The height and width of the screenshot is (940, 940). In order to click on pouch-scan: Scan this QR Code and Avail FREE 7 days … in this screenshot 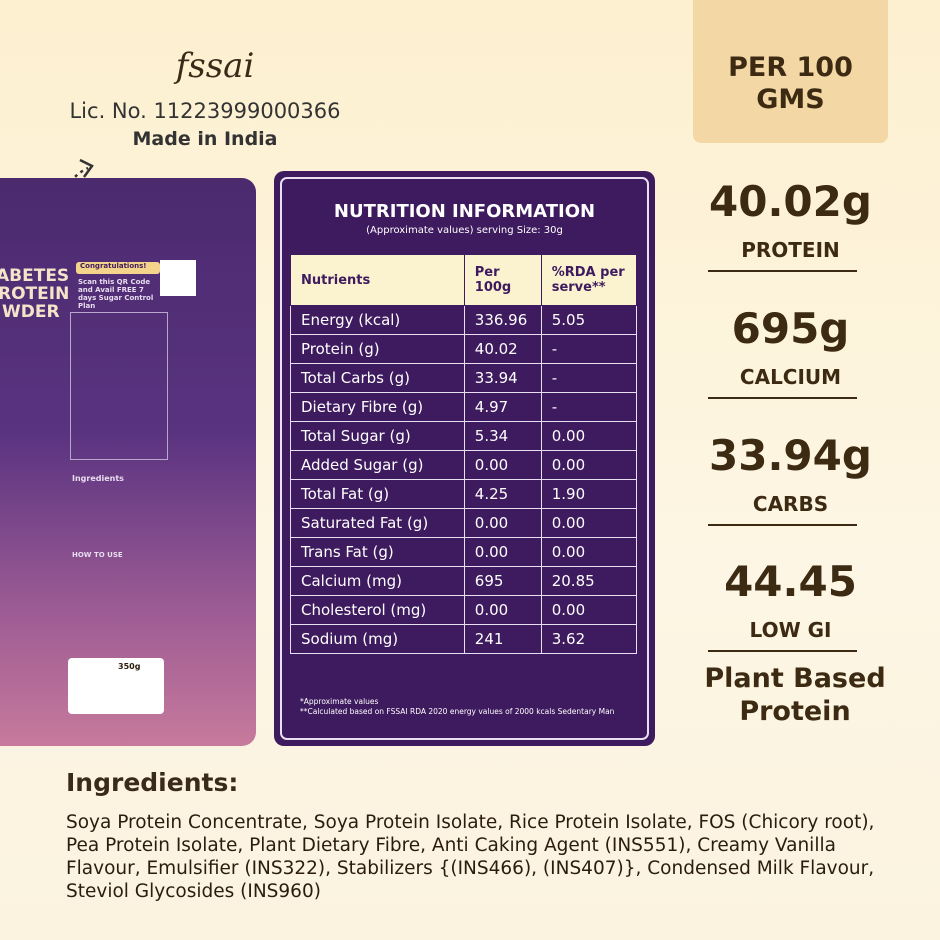, I will do `click(116, 294)`.